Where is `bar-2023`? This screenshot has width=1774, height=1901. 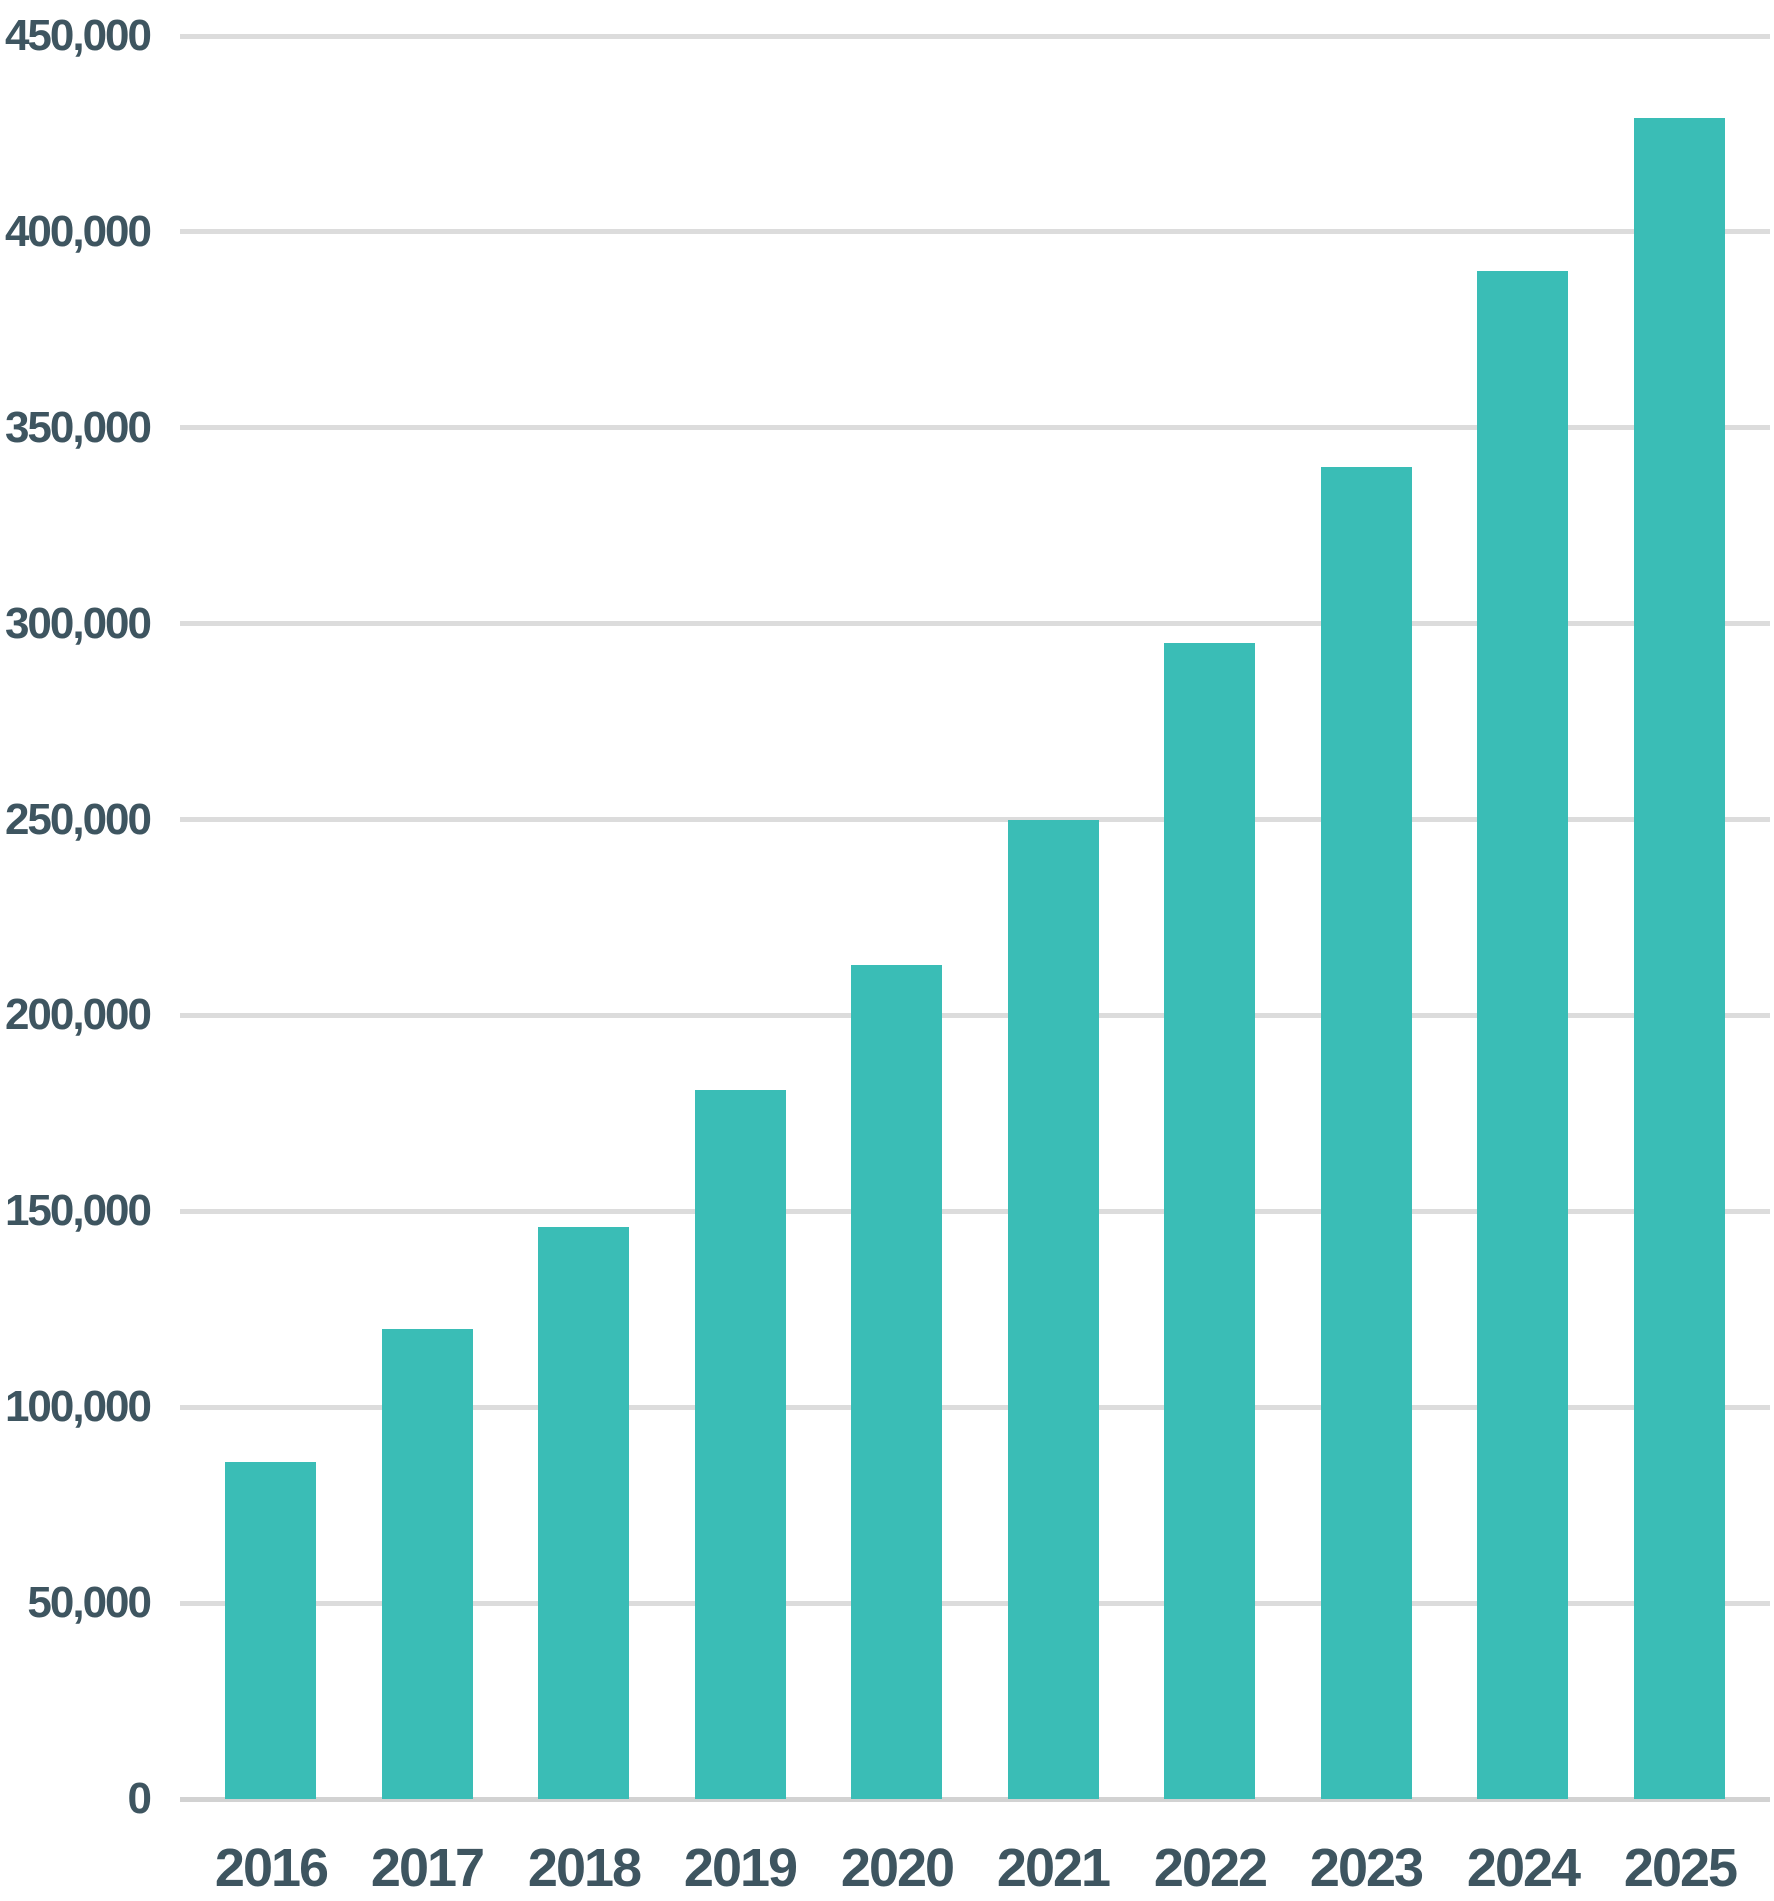 bar-2023 is located at coordinates (1366, 1133).